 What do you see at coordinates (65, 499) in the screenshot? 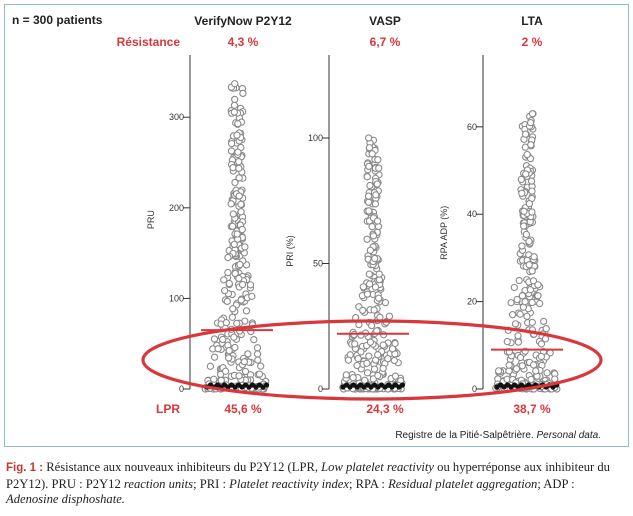
I see `caption-adp-en: Adenosine disphoshate.` at bounding box center [65, 499].